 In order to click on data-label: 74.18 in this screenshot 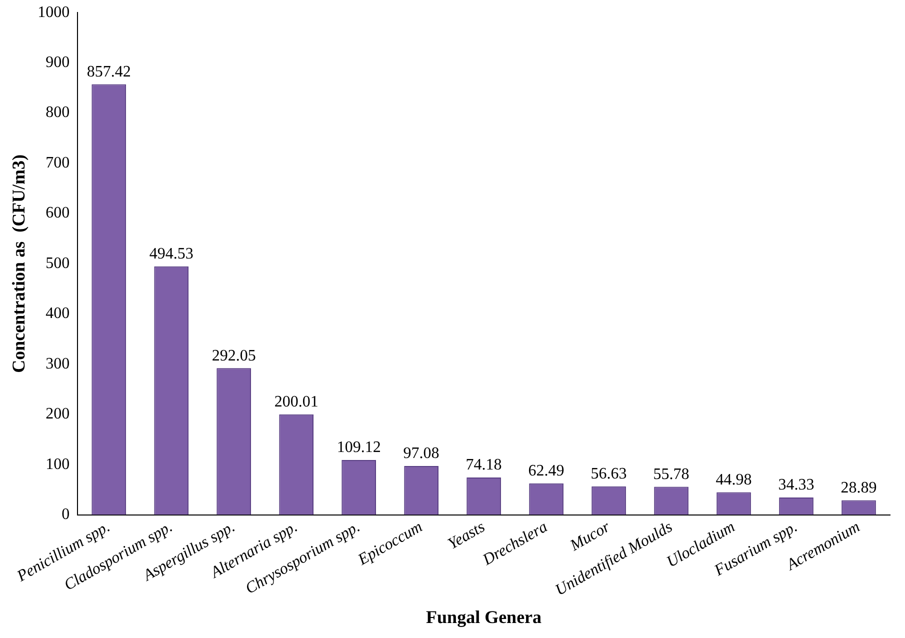, I will do `click(484, 465)`.